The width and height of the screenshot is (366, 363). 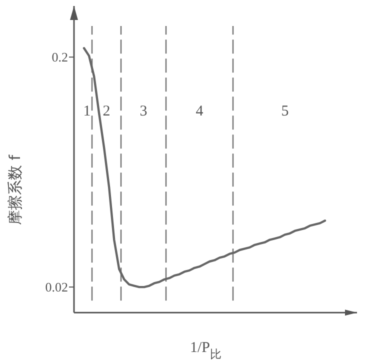 I want to click on y-tick-label: 0.02, so click(x=56, y=287).